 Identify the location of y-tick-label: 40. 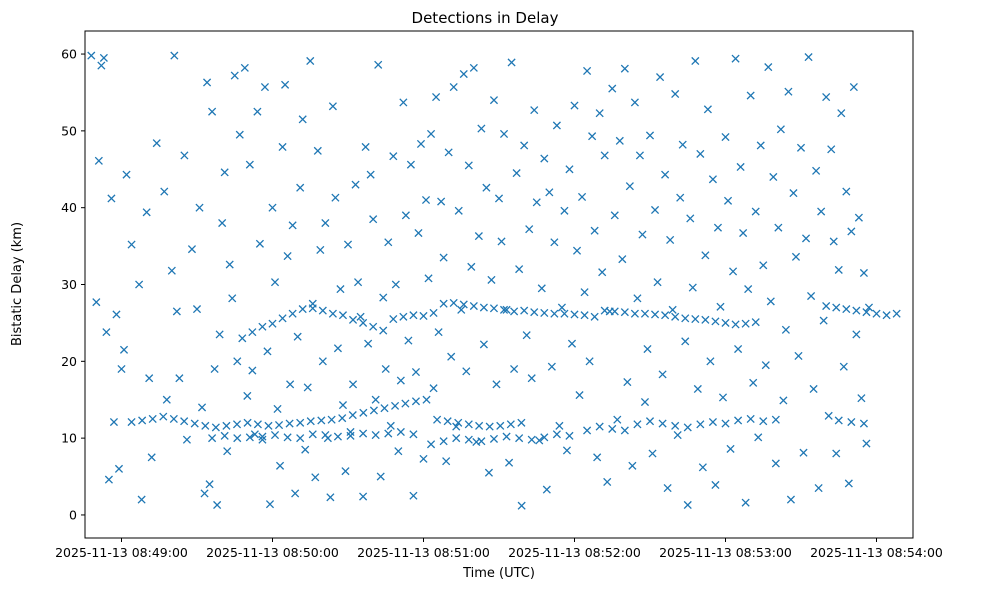
(69, 207).